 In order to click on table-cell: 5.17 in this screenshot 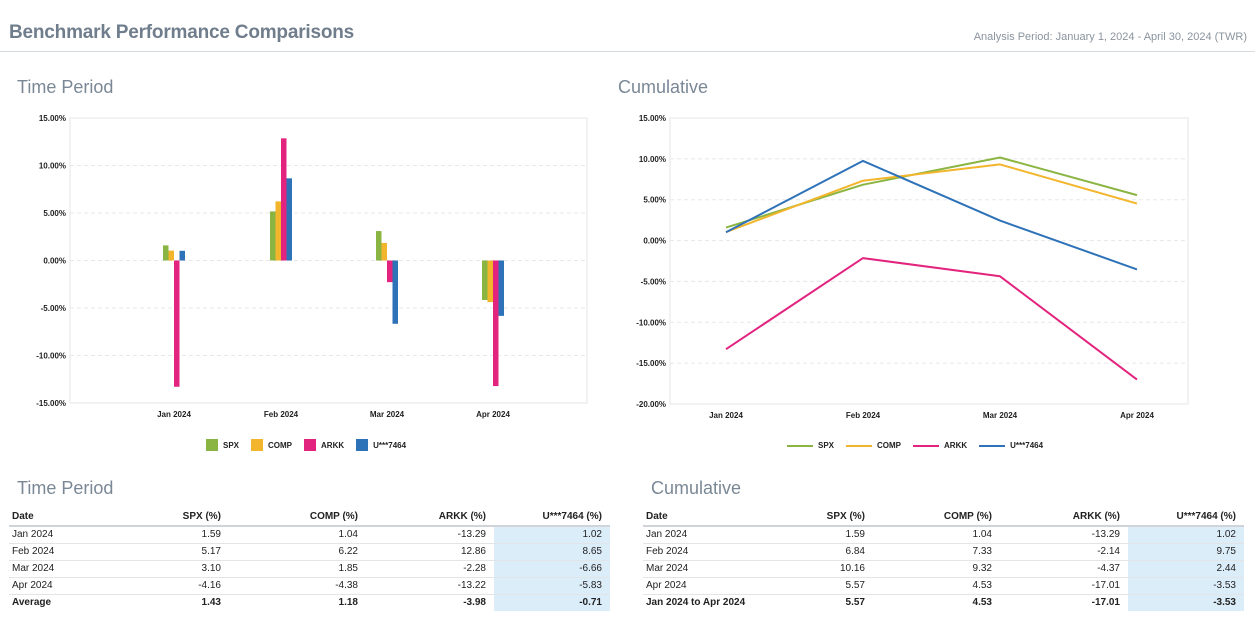, I will do `click(174, 552)`.